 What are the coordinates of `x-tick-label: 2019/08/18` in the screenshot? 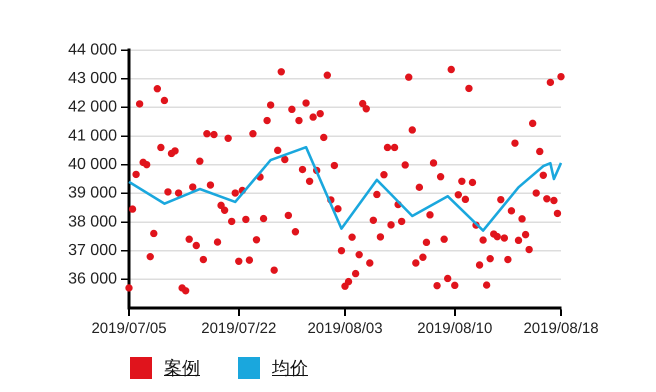 It's located at (561, 329).